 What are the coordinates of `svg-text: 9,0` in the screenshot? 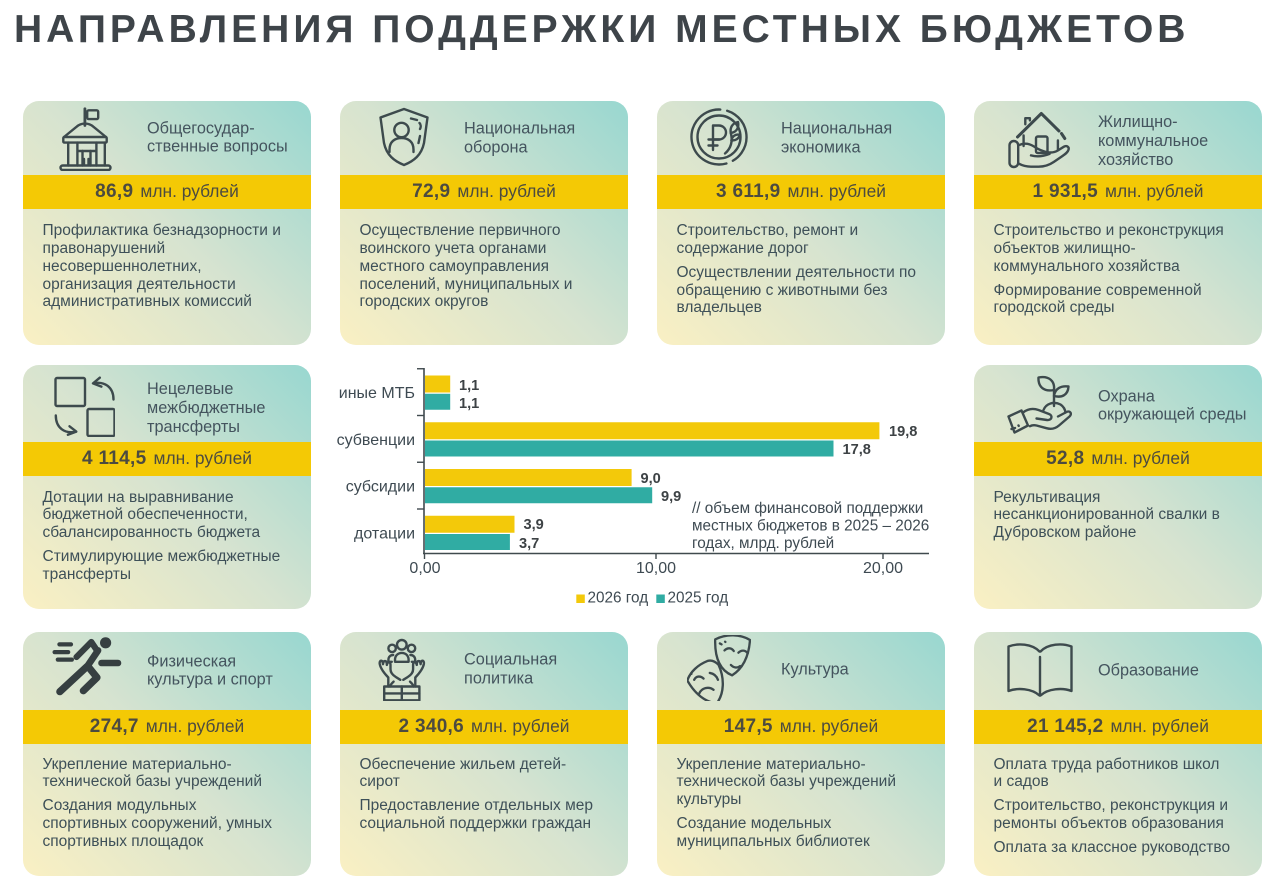 It's located at (651, 479).